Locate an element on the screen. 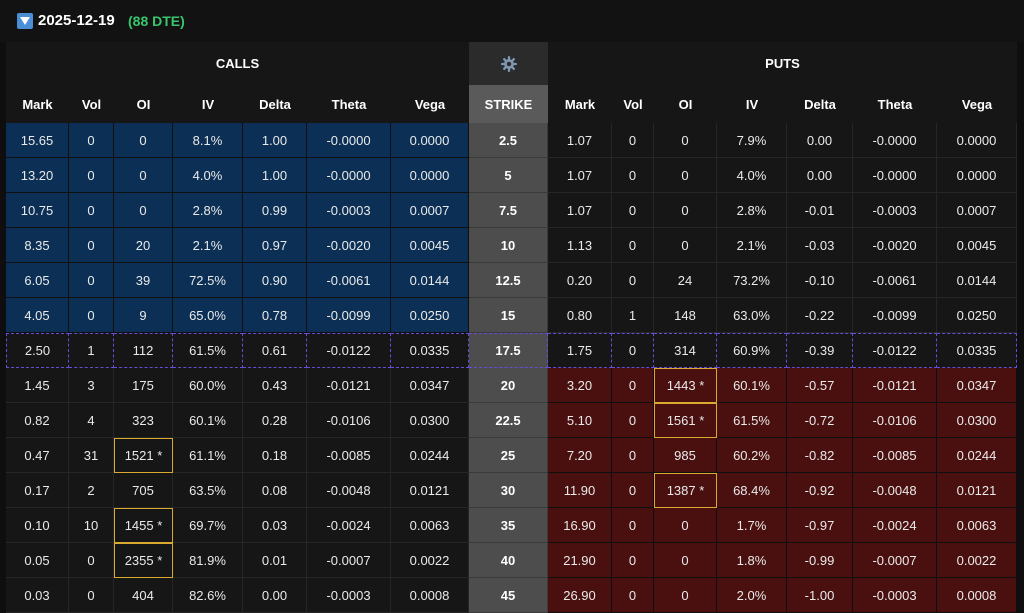 The image size is (1024, 613). call-col-oi: OI is located at coordinates (143, 104).